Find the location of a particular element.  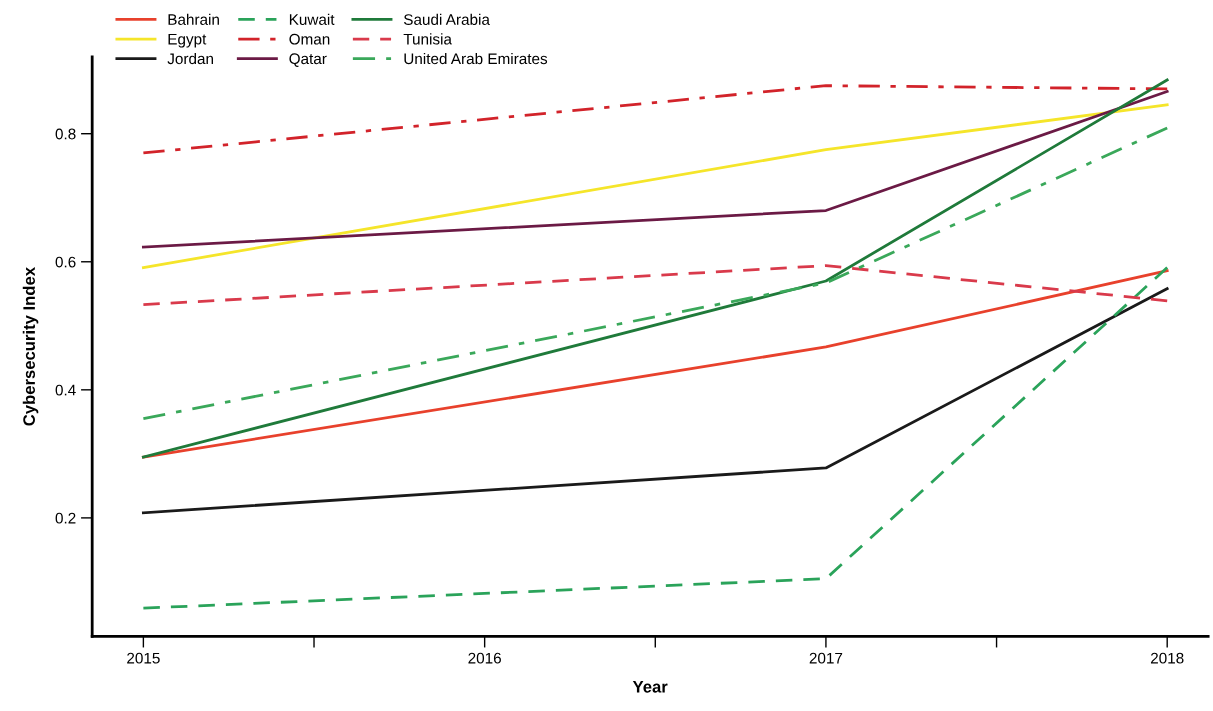

y-tick-label: 0.8 is located at coordinates (65, 134).